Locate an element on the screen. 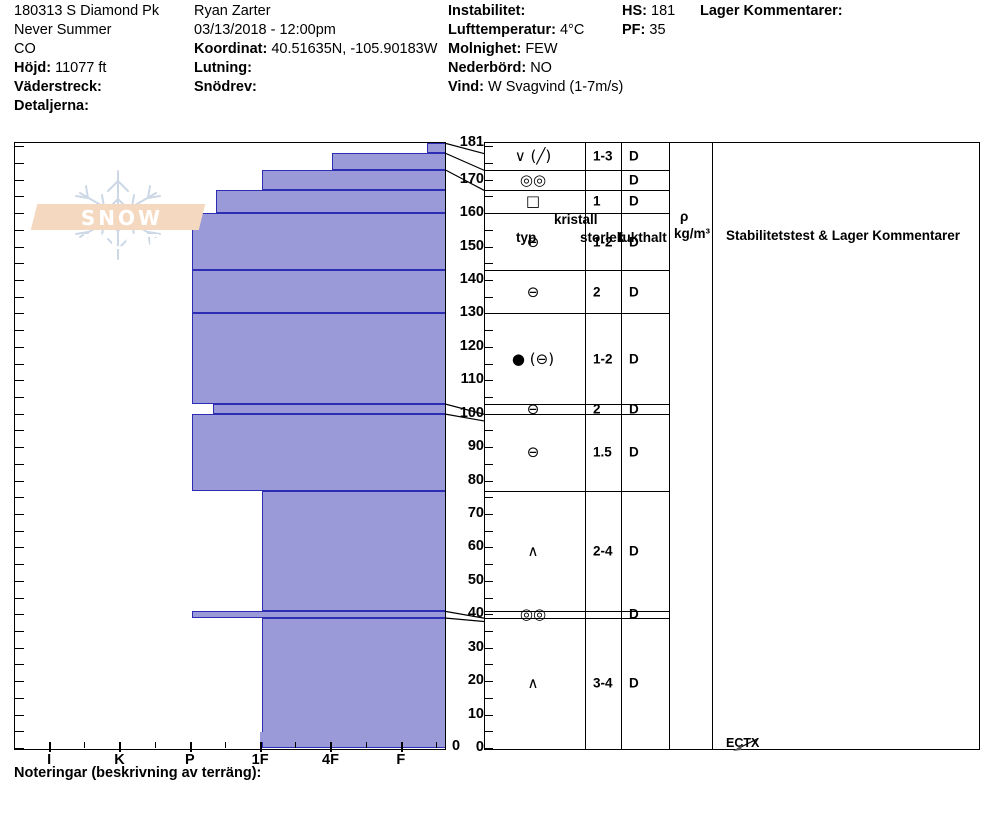 The height and width of the screenshot is (840, 994). header-field-label: Koordinat: is located at coordinates (231, 49).